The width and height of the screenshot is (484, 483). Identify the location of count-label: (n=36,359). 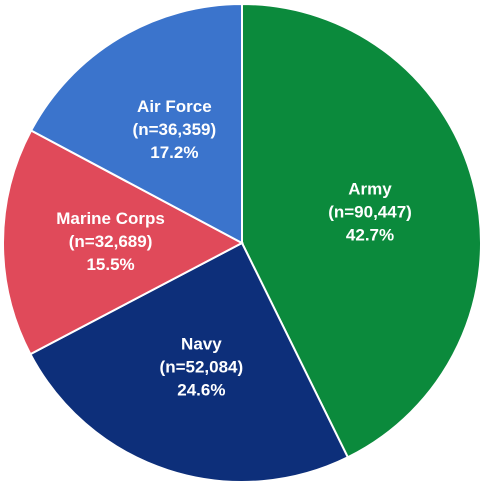
(175, 129).